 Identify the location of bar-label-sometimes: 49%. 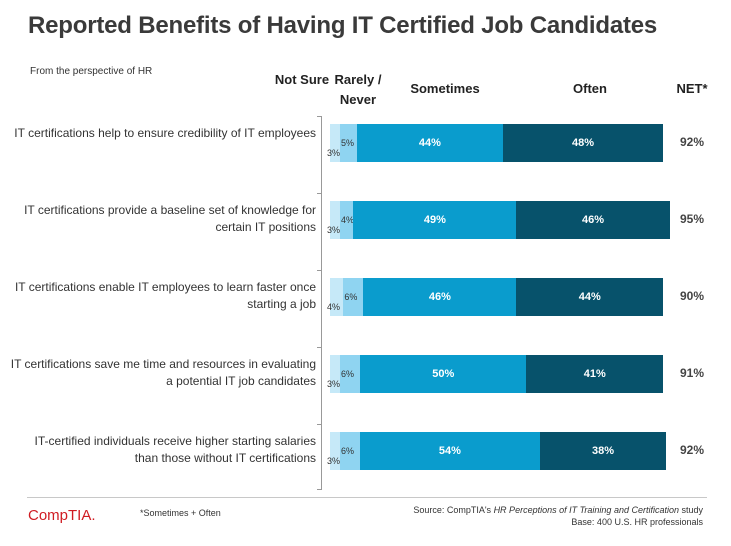
(434, 220).